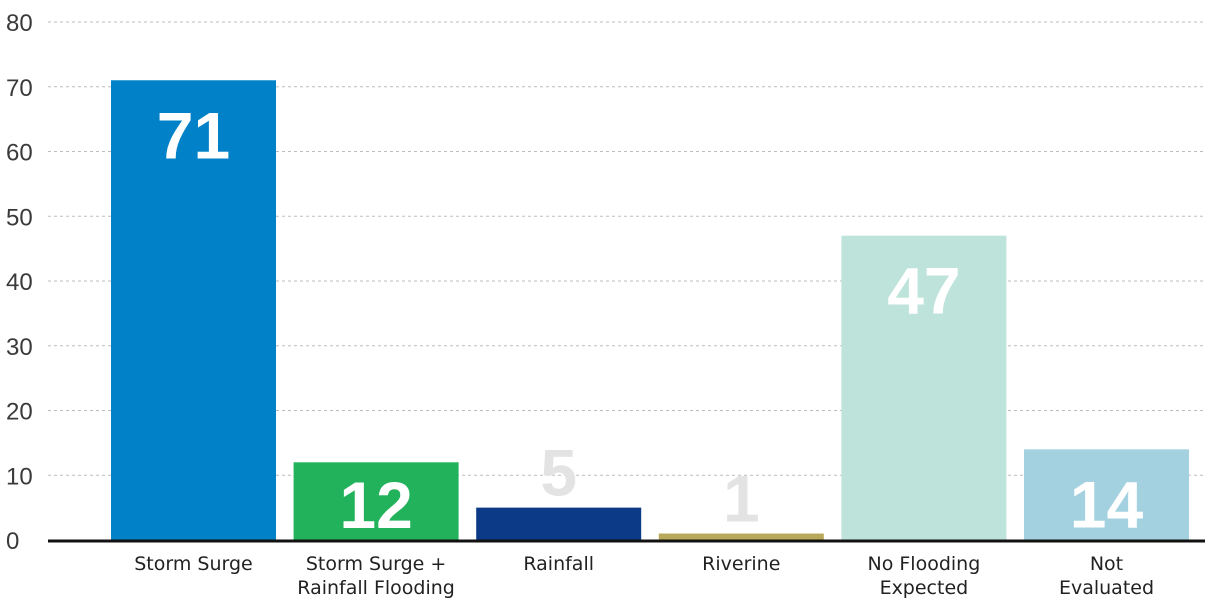  Describe the element at coordinates (558, 564) in the screenshot. I see `category-label: Rainfall` at that location.